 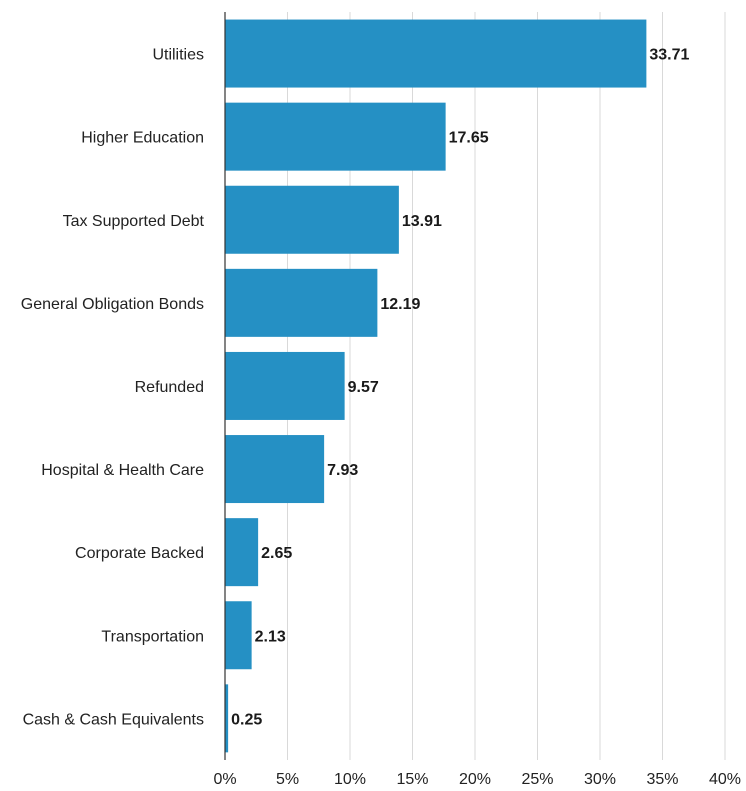 I want to click on category-label: Transportation, so click(x=152, y=636).